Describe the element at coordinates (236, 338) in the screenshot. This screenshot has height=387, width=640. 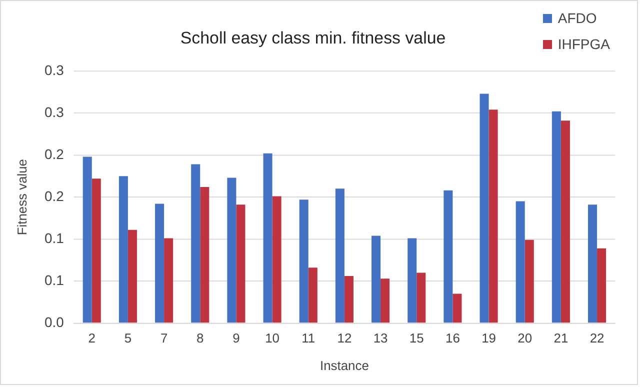
I see `x-tick-label: 9` at that location.